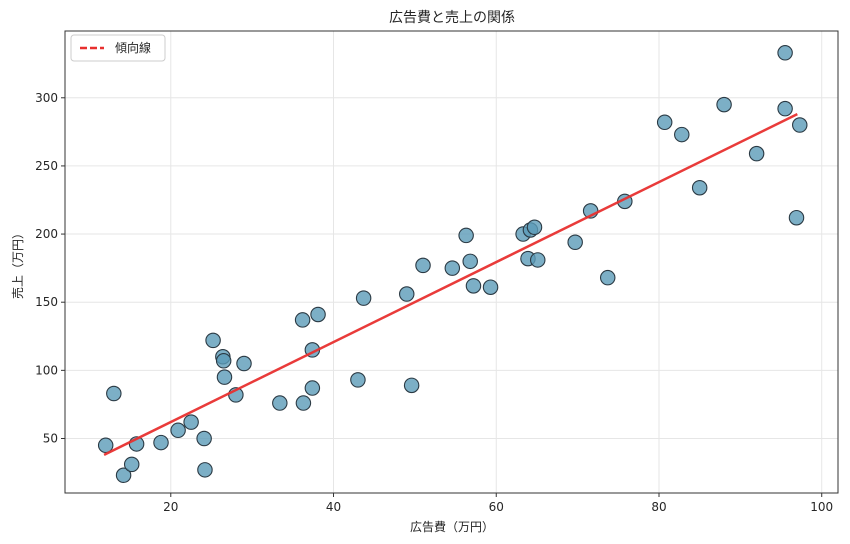 Image resolution: width=850 pixels, height=544 pixels. What do you see at coordinates (46, 302) in the screenshot?
I see `y-tick-label: 150` at bounding box center [46, 302].